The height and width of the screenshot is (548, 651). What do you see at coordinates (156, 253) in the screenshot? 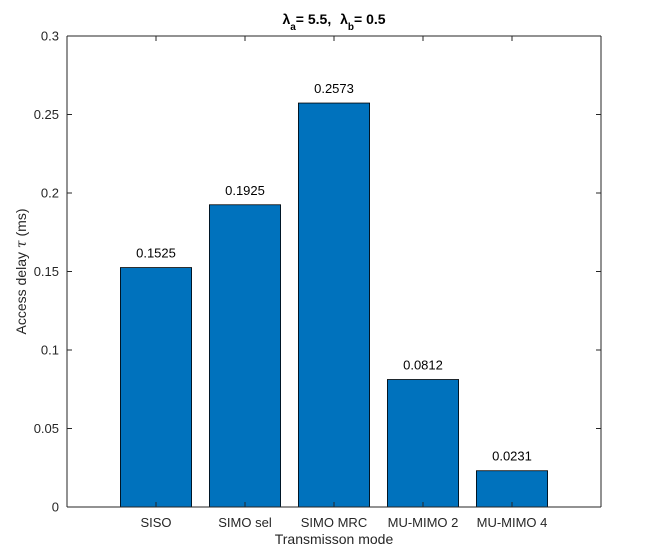
I see `data-label: 0.1525` at bounding box center [156, 253].